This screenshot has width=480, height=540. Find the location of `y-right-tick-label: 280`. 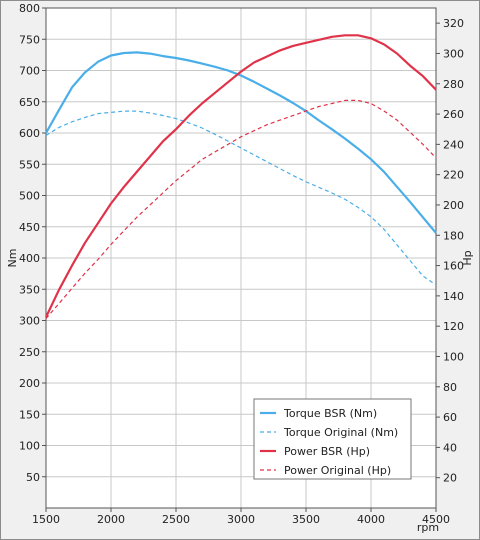

y-right-tick-label: 280 is located at coordinates (453, 84).